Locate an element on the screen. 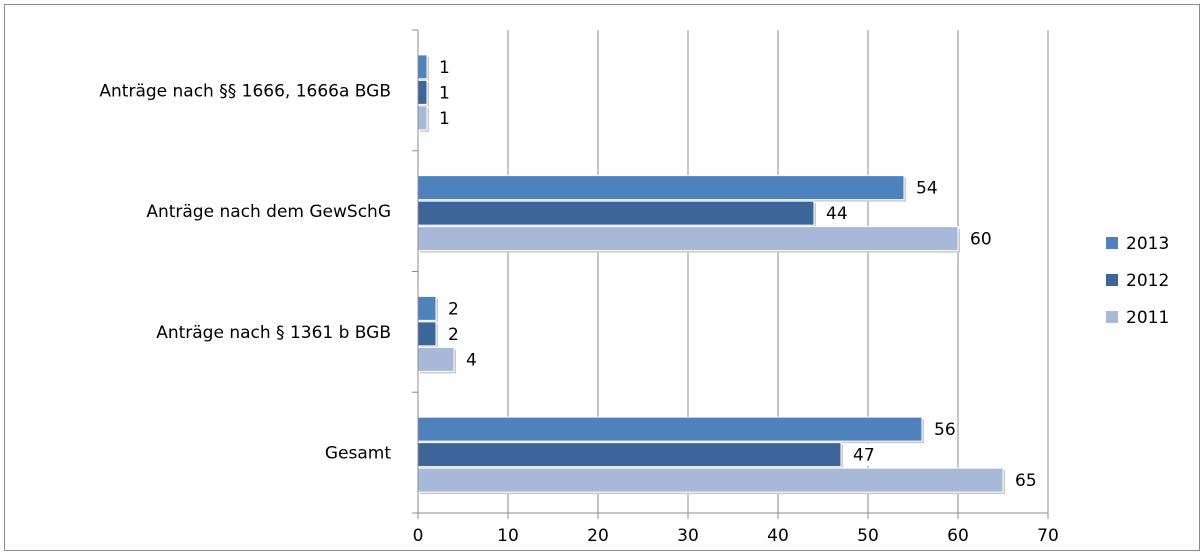 The height and width of the screenshot is (555, 1204). x-tick-label: 60 is located at coordinates (958, 536).